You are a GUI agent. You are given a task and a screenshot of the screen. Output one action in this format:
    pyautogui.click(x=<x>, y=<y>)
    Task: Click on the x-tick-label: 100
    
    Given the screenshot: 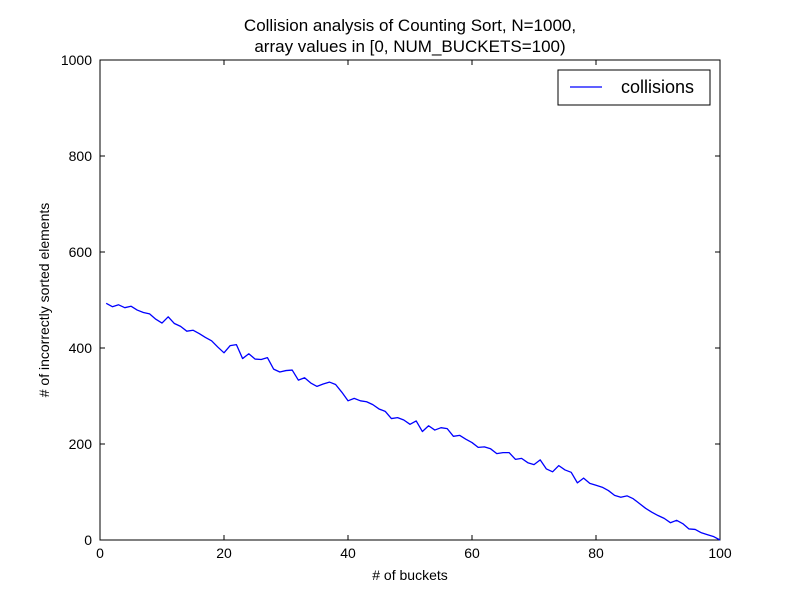 What is the action you would take?
    pyautogui.click(x=720, y=553)
    